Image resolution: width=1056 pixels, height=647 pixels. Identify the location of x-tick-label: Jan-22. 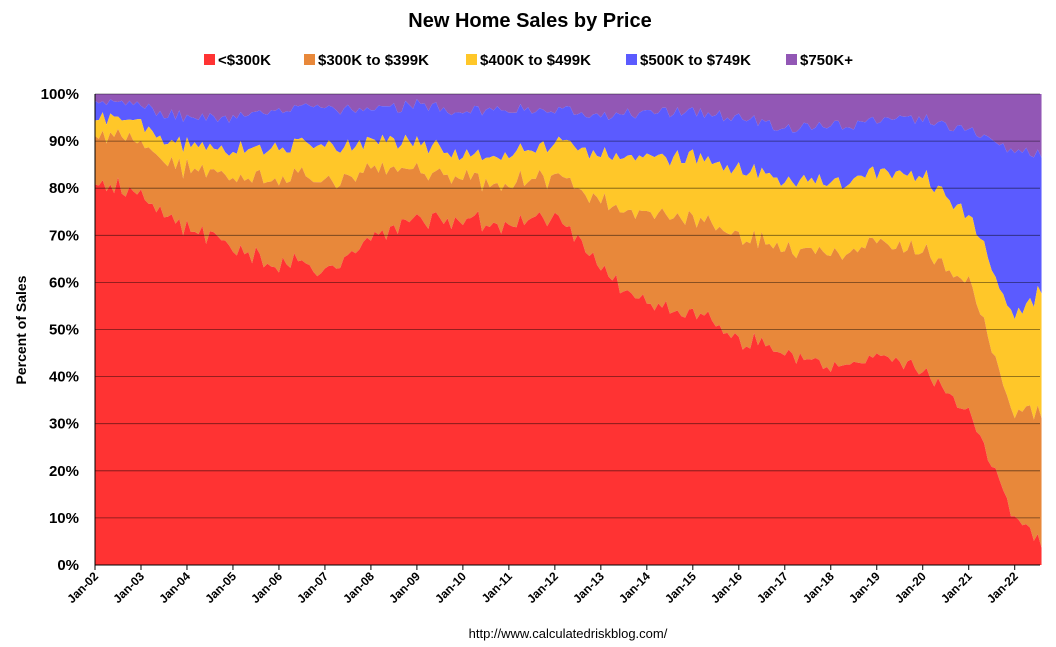
(1002, 587).